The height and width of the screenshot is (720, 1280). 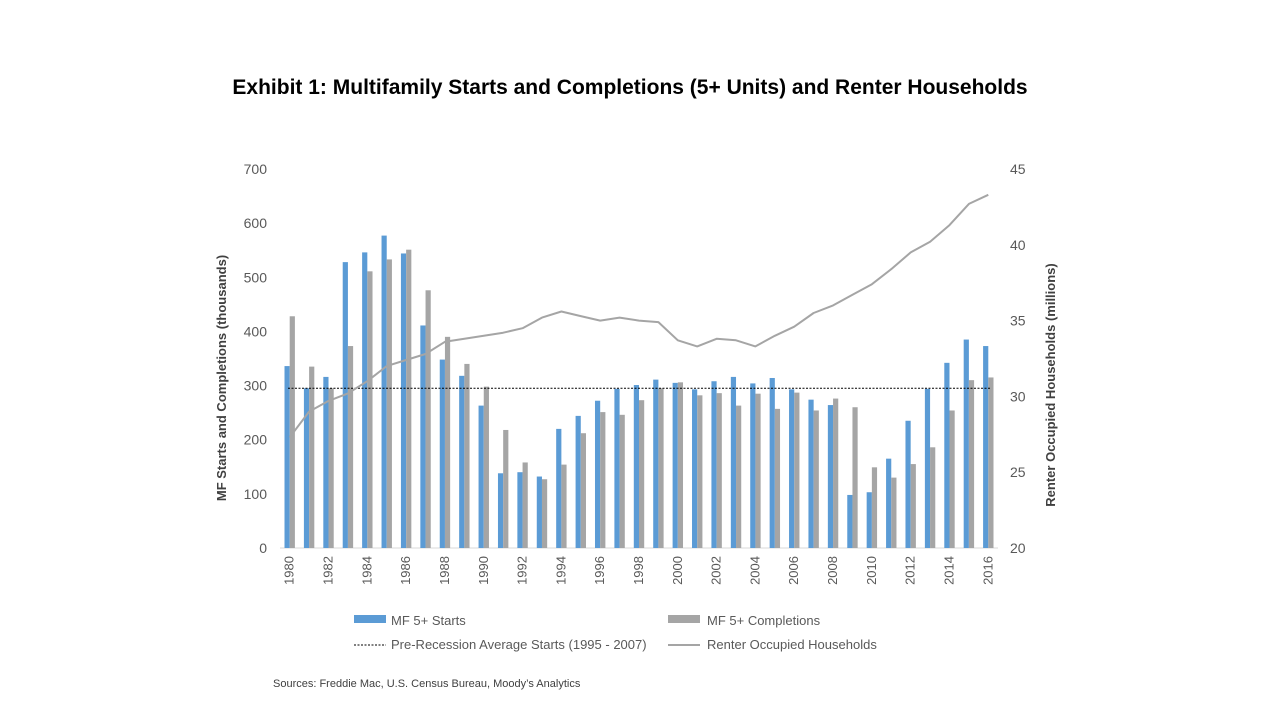 What do you see at coordinates (256, 494) in the screenshot?
I see `y-tick-left-label: 100` at bounding box center [256, 494].